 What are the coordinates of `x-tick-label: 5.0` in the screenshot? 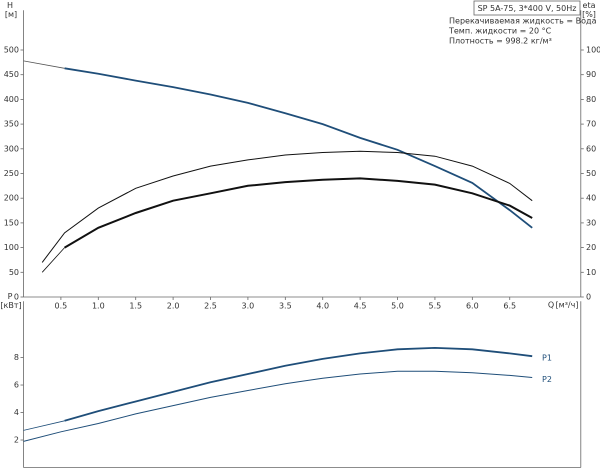 It's located at (397, 306).